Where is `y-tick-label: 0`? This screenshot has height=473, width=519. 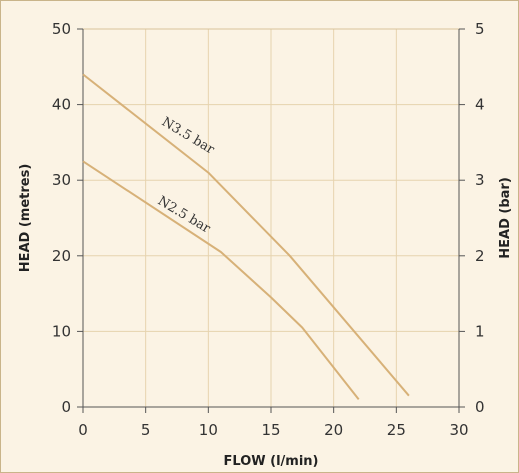
y-tick-label: 0 is located at coordinates (66, 407).